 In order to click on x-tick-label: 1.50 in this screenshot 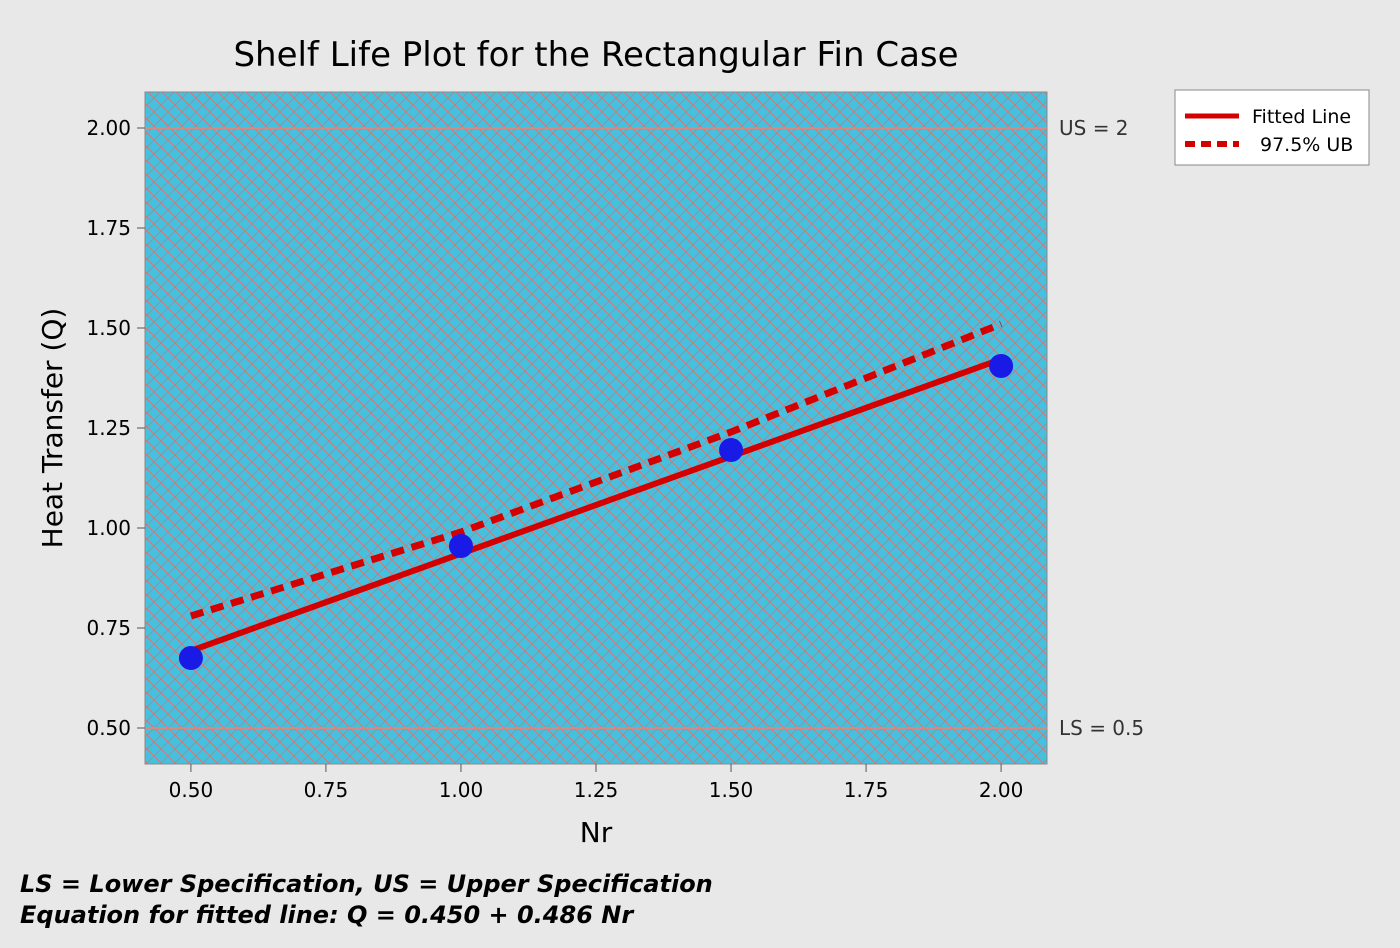, I will do `click(731, 790)`.